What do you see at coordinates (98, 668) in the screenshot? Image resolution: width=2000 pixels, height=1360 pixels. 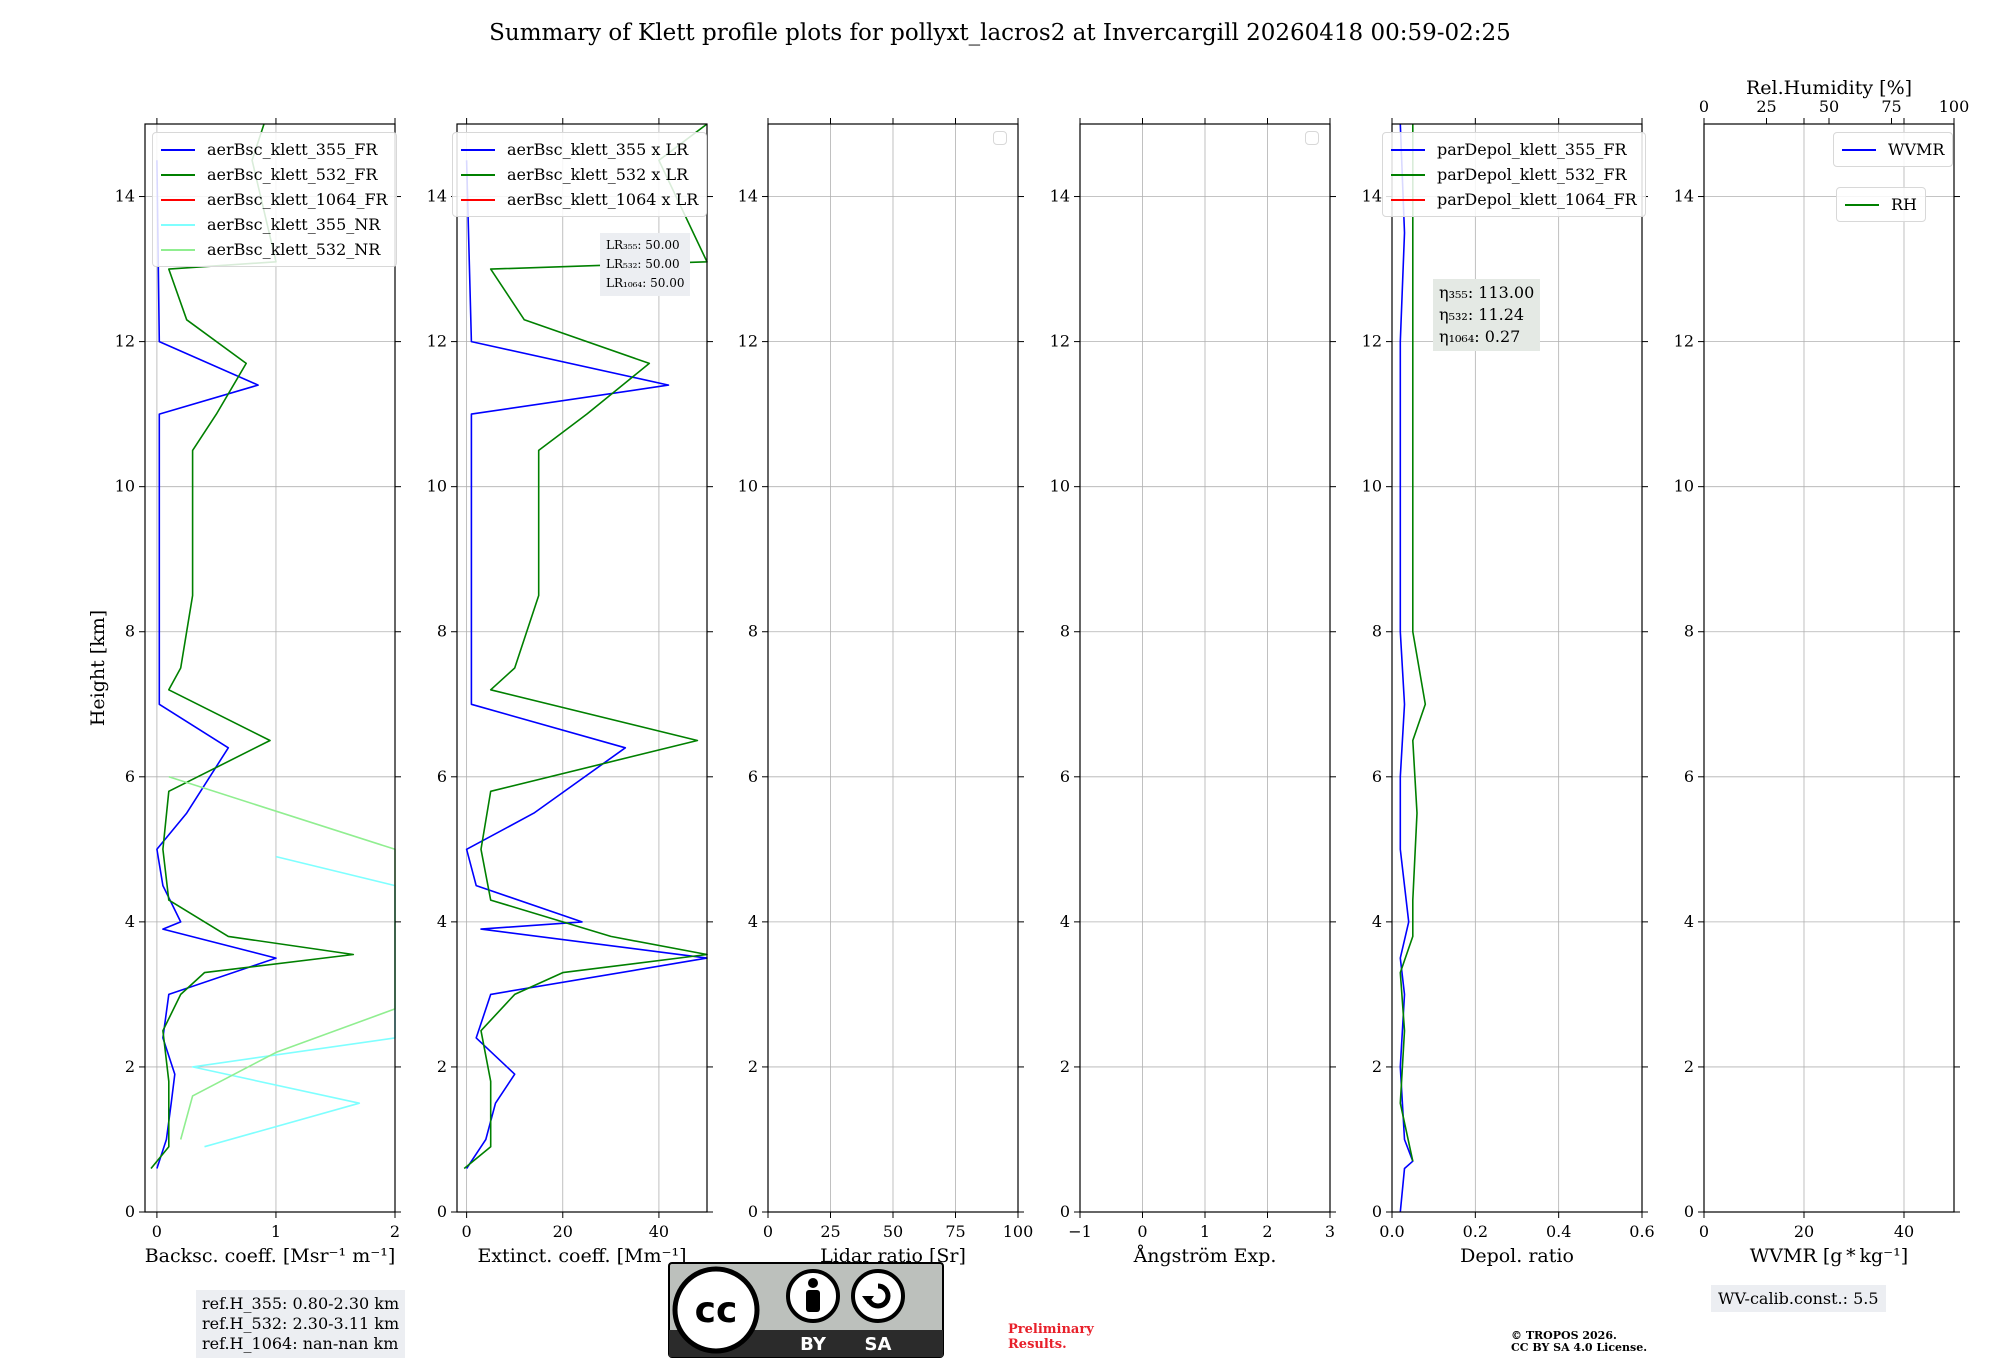 I see `y-axis-label: Height [km]` at bounding box center [98, 668].